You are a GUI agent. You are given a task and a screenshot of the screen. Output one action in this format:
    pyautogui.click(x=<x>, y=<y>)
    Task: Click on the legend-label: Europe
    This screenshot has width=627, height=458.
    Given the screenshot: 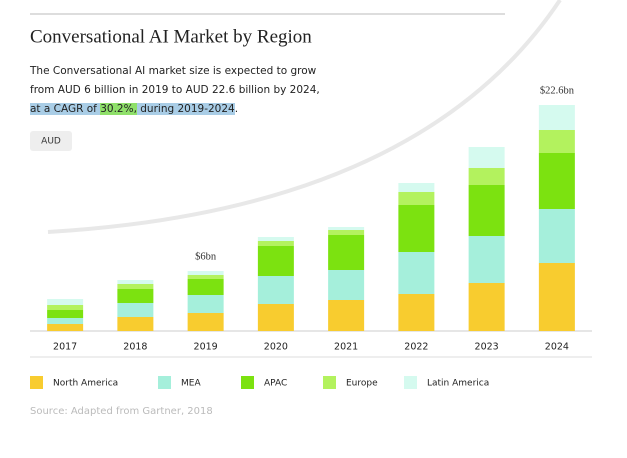 What is the action you would take?
    pyautogui.click(x=362, y=384)
    